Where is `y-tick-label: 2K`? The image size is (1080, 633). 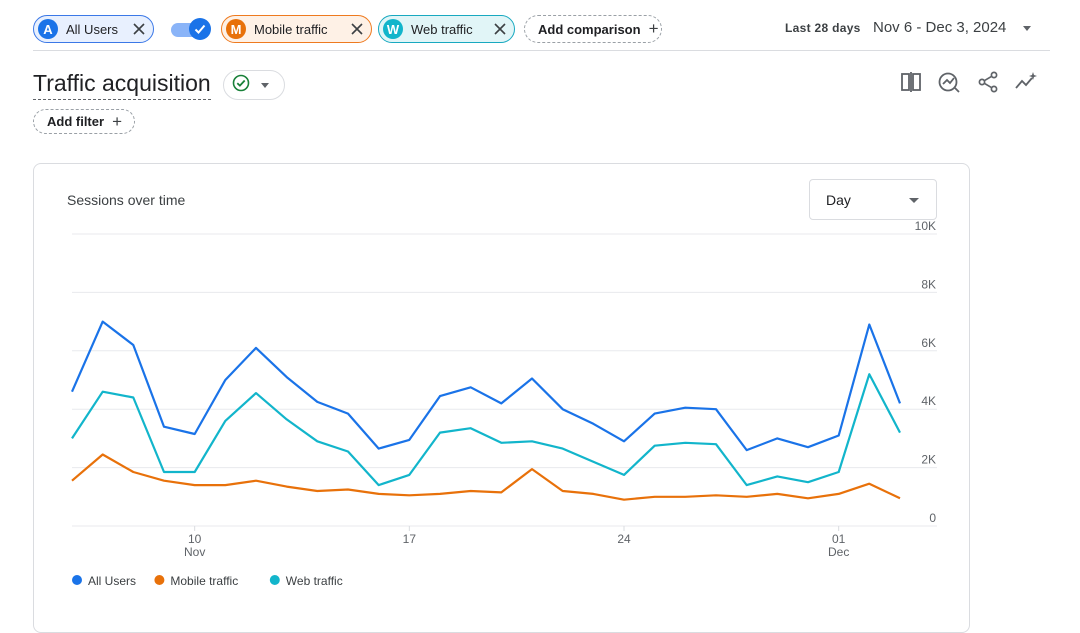 y-tick-label: 2K is located at coordinates (928, 460).